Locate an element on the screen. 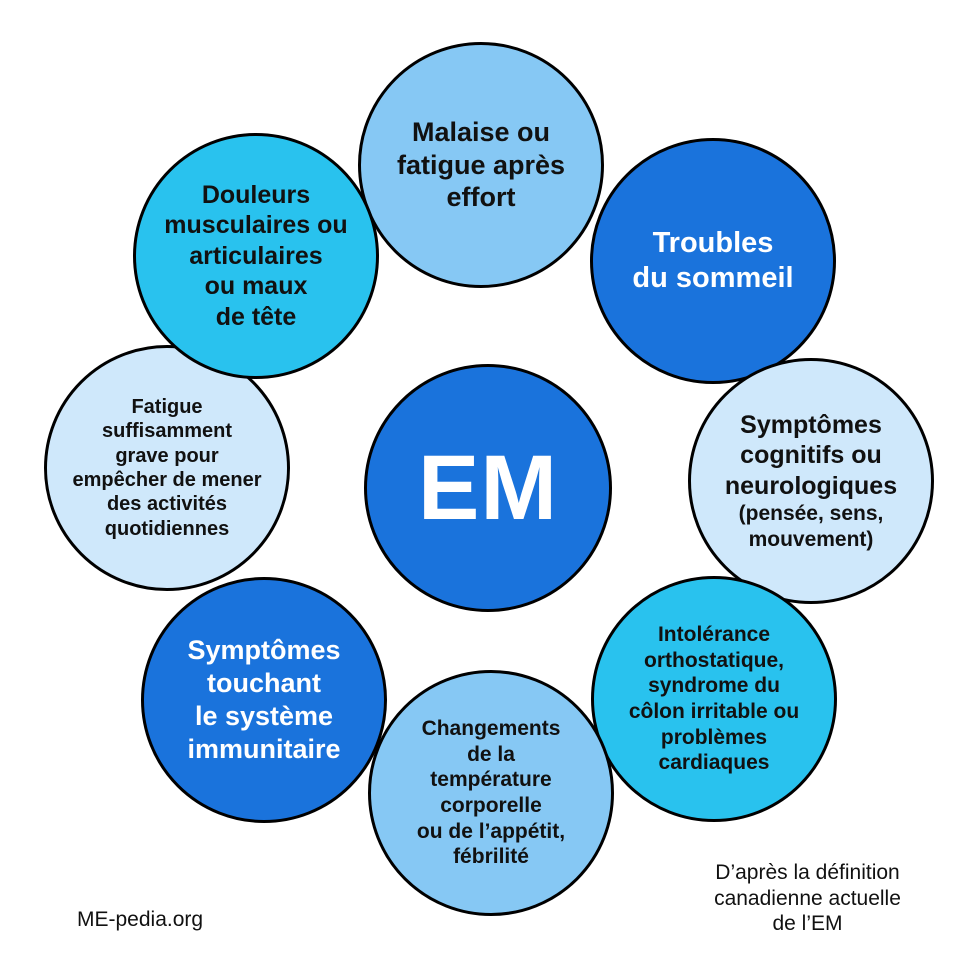 The image size is (977, 977). text-line: quotidiennes is located at coordinates (167, 528).